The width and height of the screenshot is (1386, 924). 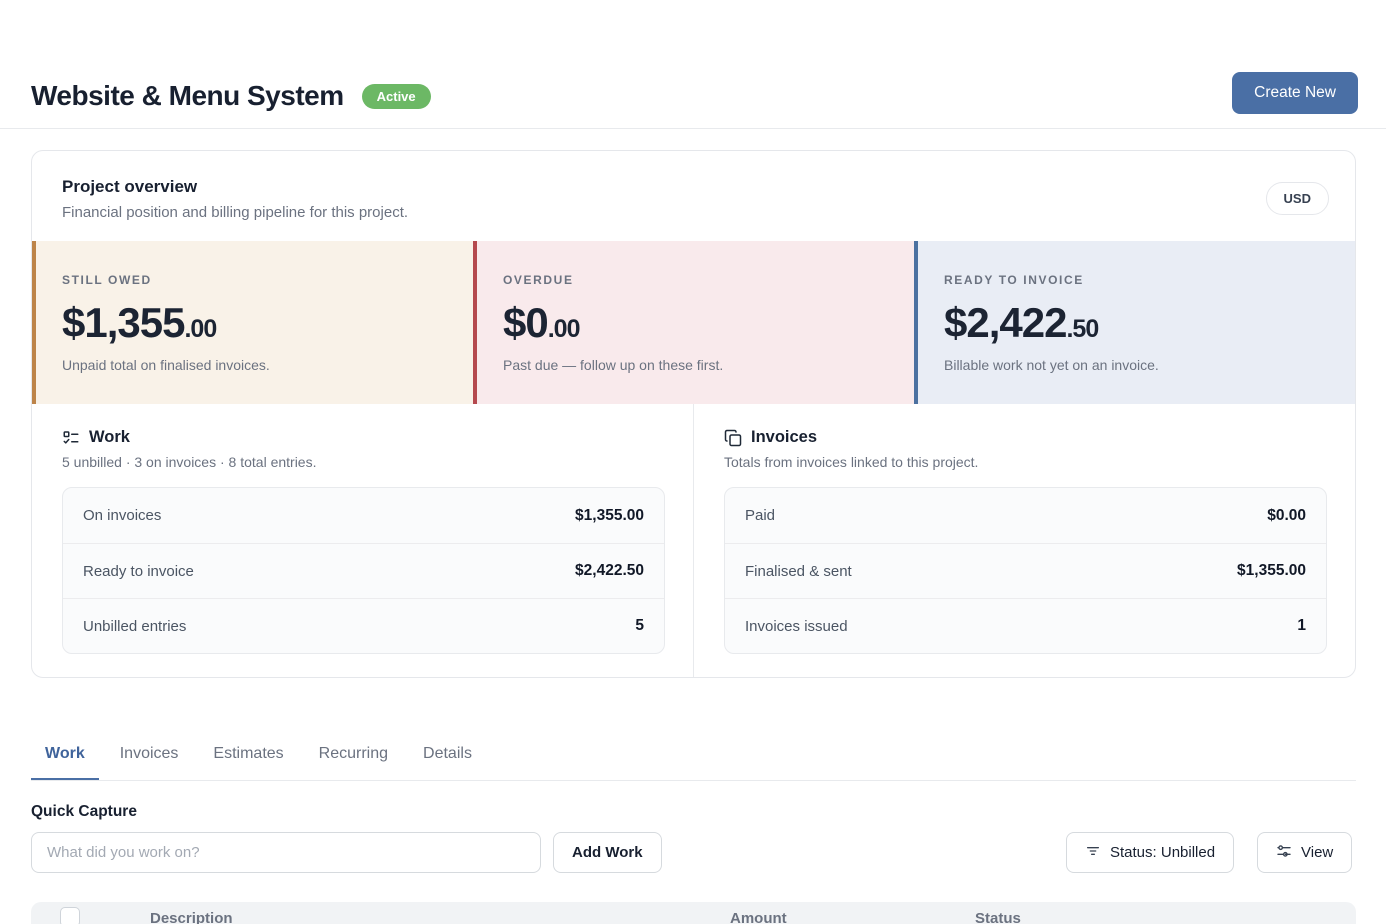 I want to click on stat-label: OVERDUE, so click(x=538, y=280).